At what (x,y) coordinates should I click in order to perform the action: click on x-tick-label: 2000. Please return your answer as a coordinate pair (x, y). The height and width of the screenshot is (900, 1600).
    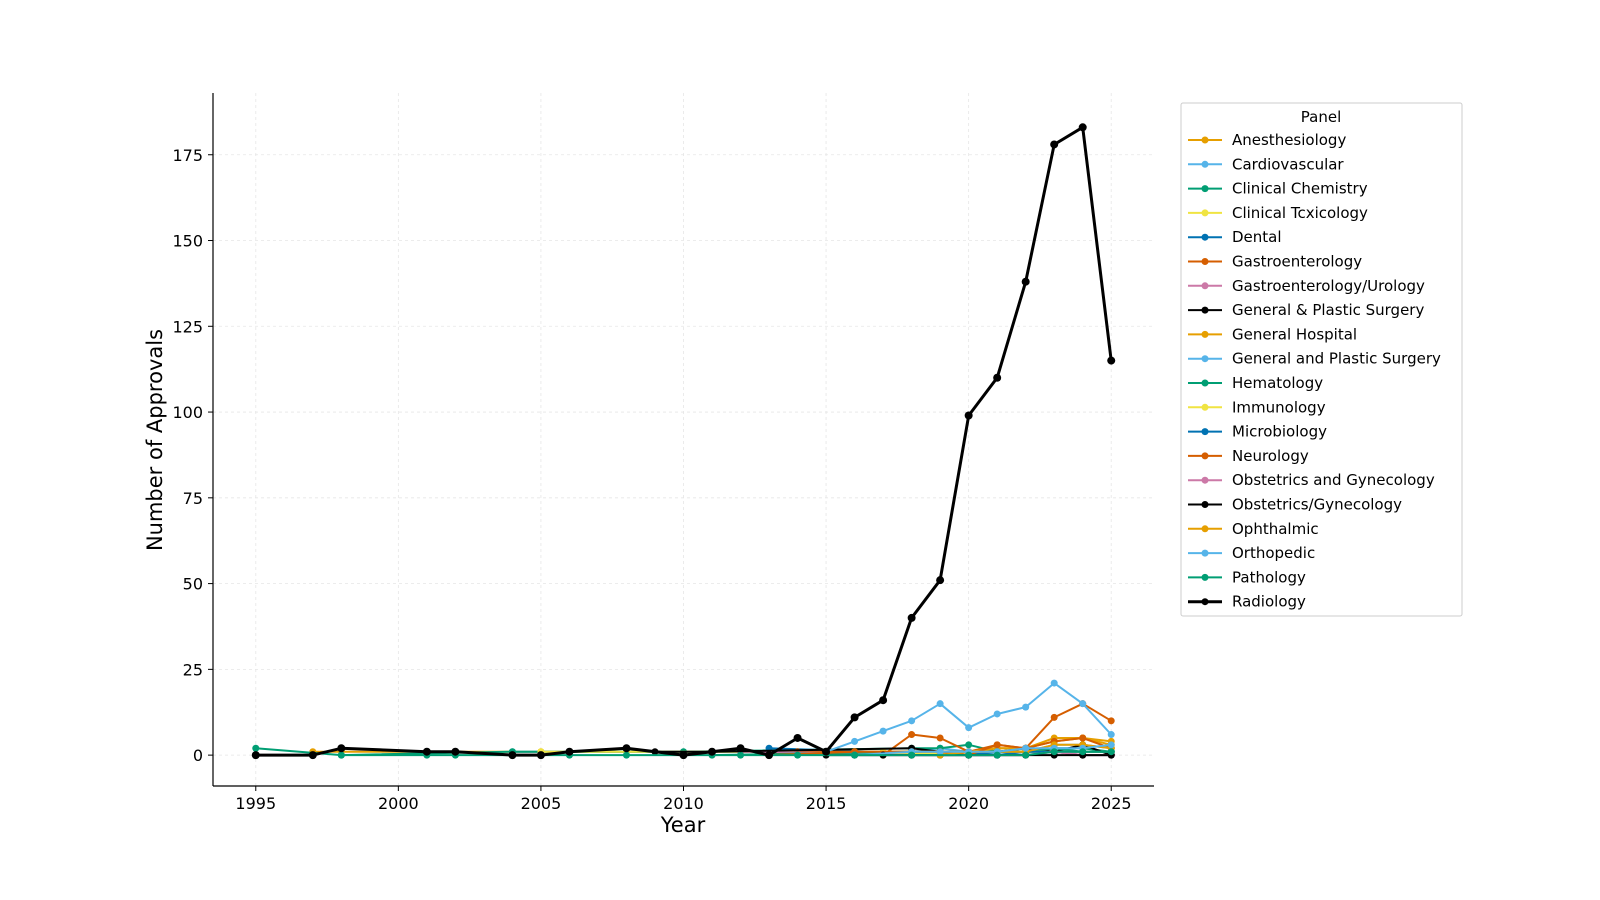
    Looking at the image, I should click on (398, 803).